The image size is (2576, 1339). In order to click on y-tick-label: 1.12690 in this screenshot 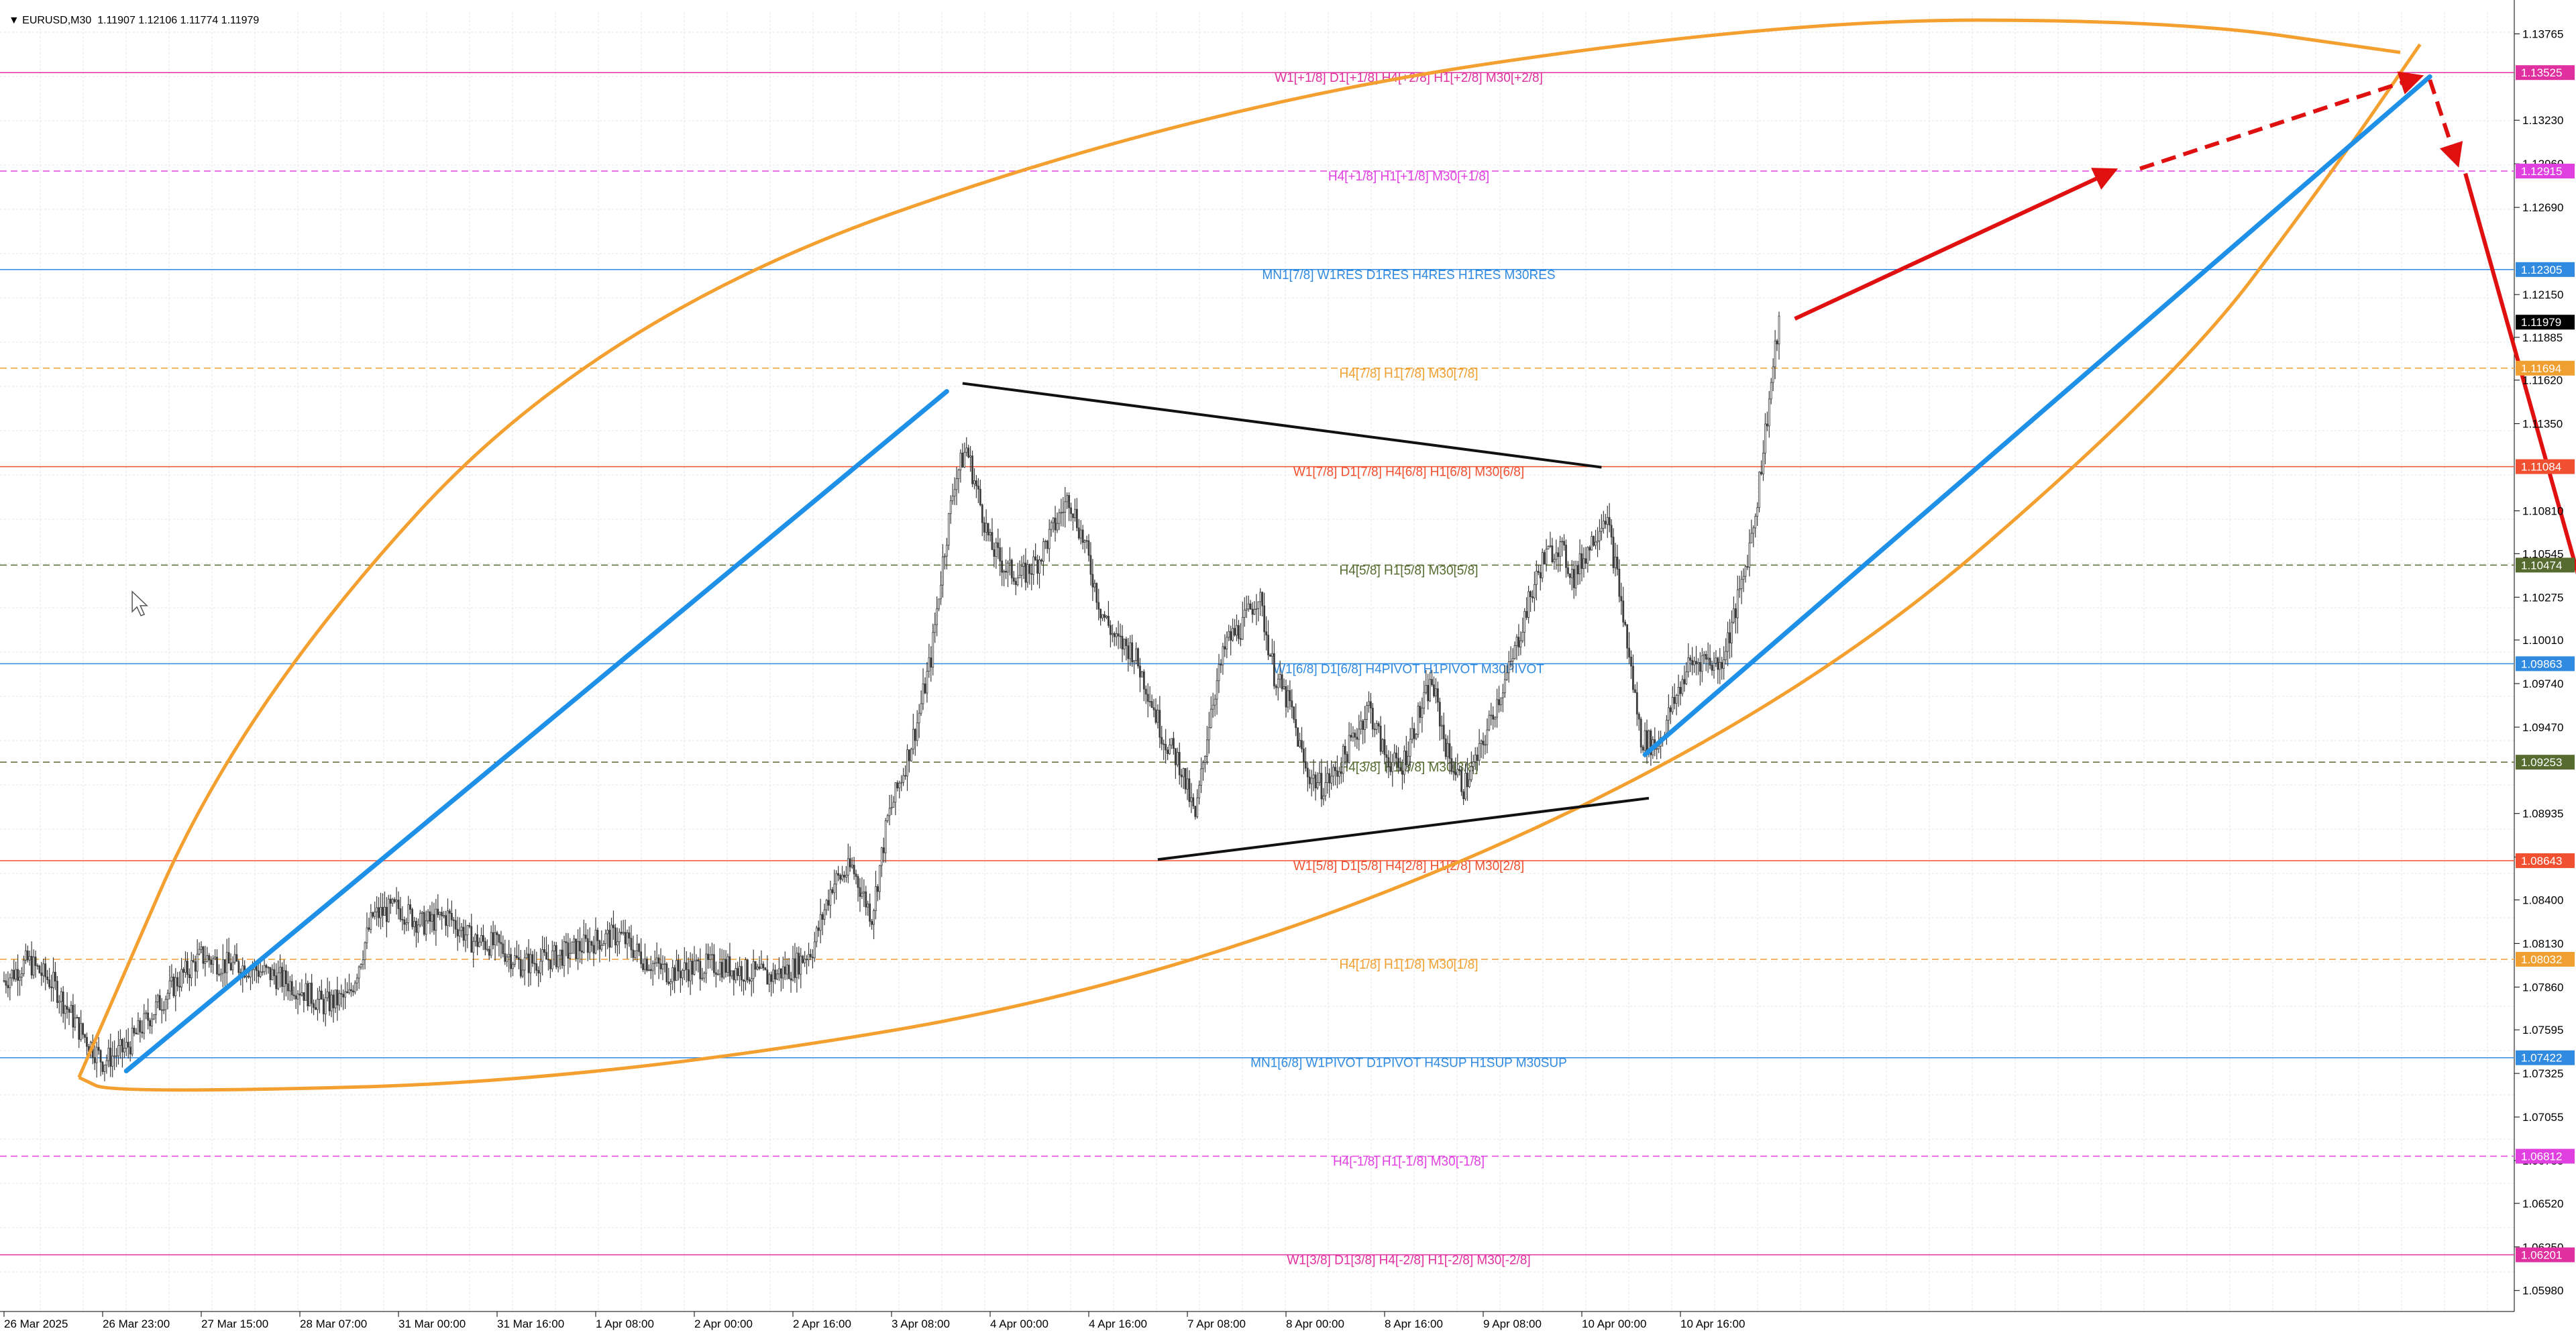, I will do `click(2542, 207)`.